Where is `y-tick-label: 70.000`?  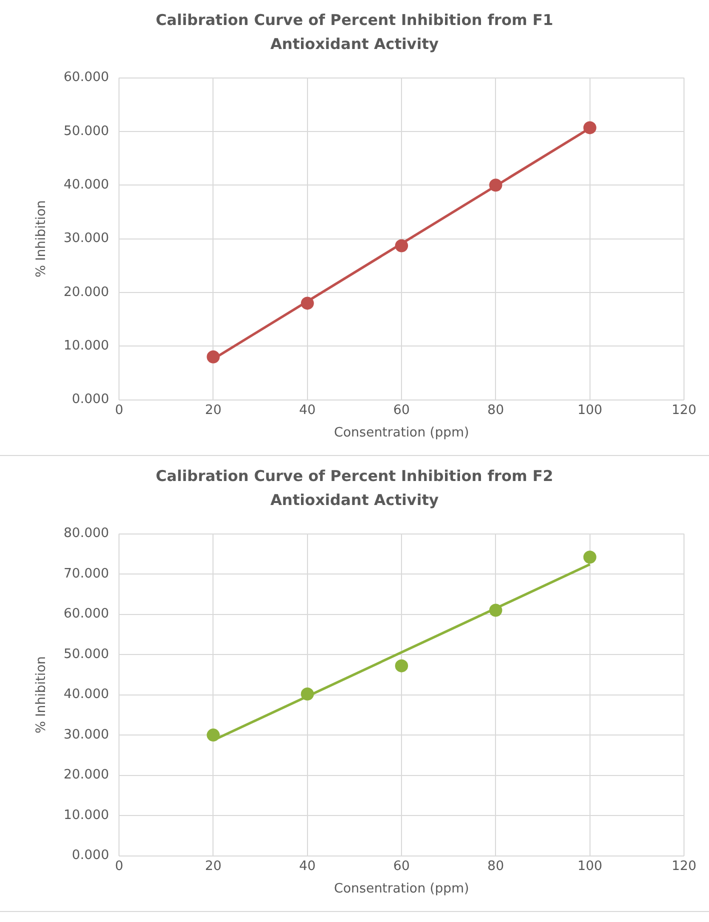 y-tick-label: 70.000 is located at coordinates (87, 574).